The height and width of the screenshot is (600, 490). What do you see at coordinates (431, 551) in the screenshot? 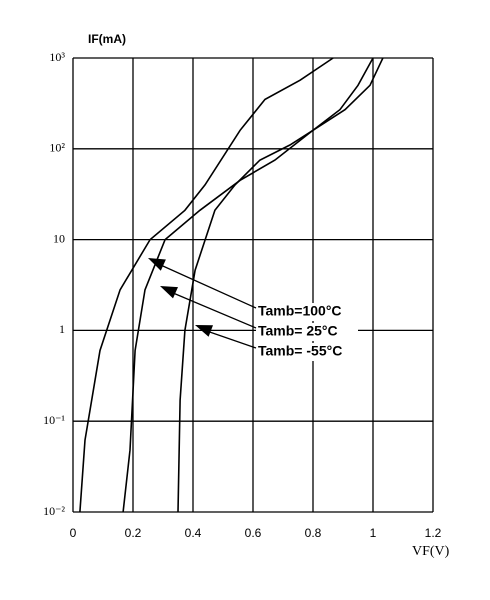
I see `x-axis-label: VF(V)` at bounding box center [431, 551].